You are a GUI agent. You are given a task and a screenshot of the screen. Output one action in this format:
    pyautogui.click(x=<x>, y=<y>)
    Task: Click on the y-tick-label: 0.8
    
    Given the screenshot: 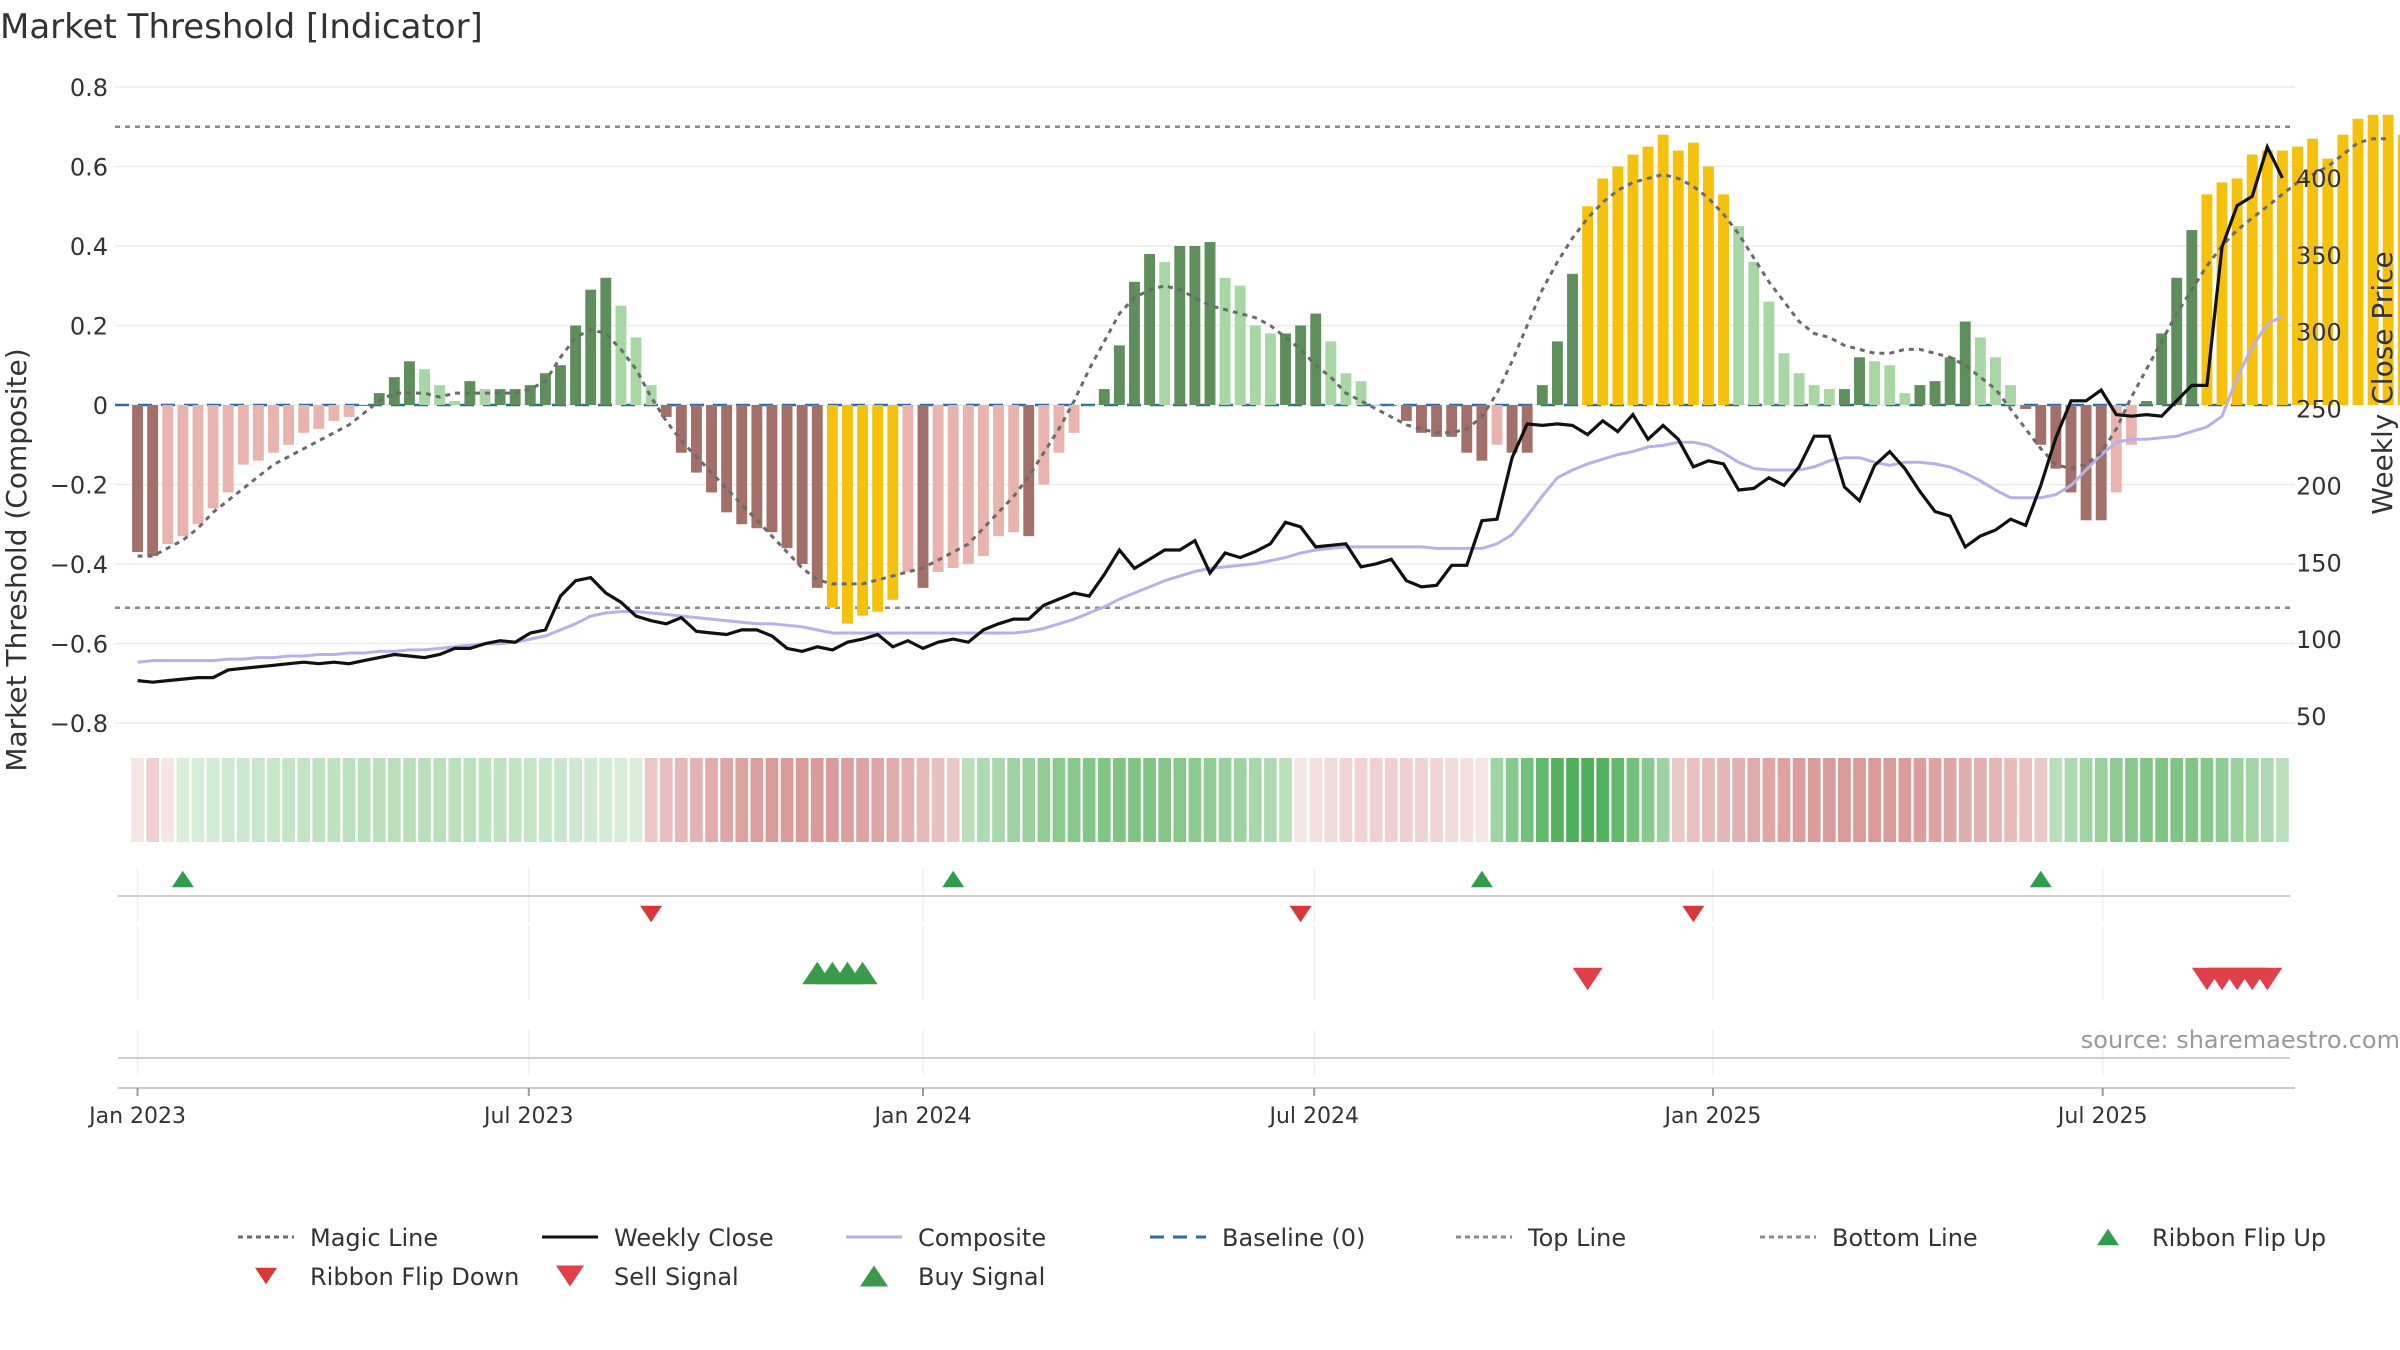 What is the action you would take?
    pyautogui.click(x=89, y=88)
    